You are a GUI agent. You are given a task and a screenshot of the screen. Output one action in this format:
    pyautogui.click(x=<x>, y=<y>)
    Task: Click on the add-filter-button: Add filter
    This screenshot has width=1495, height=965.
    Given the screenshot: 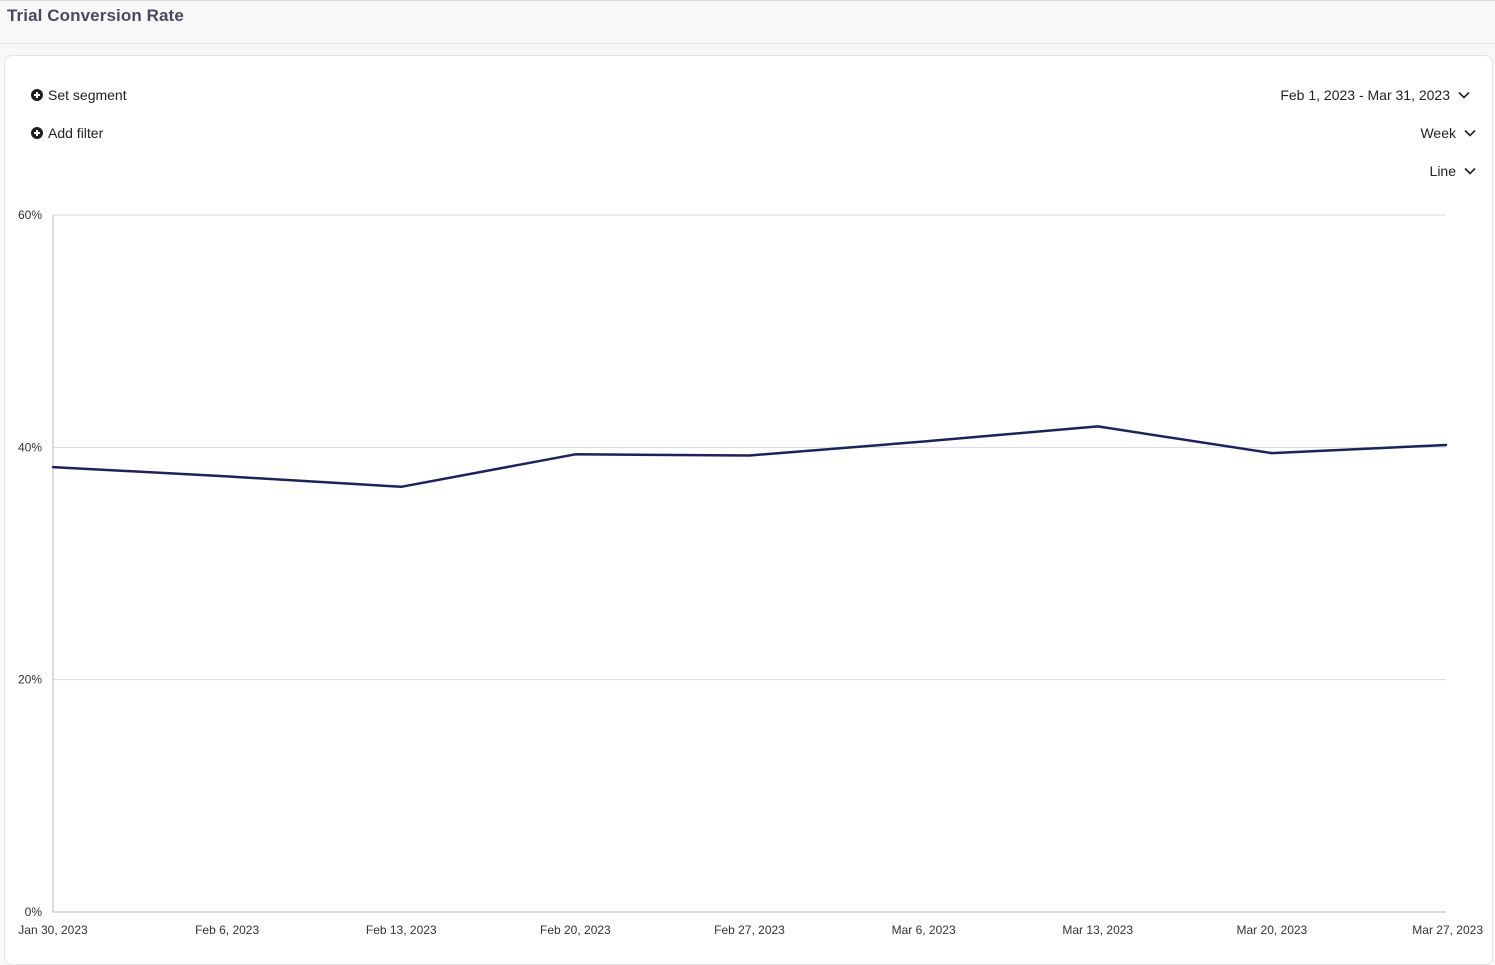 What is the action you would take?
    pyautogui.click(x=67, y=133)
    